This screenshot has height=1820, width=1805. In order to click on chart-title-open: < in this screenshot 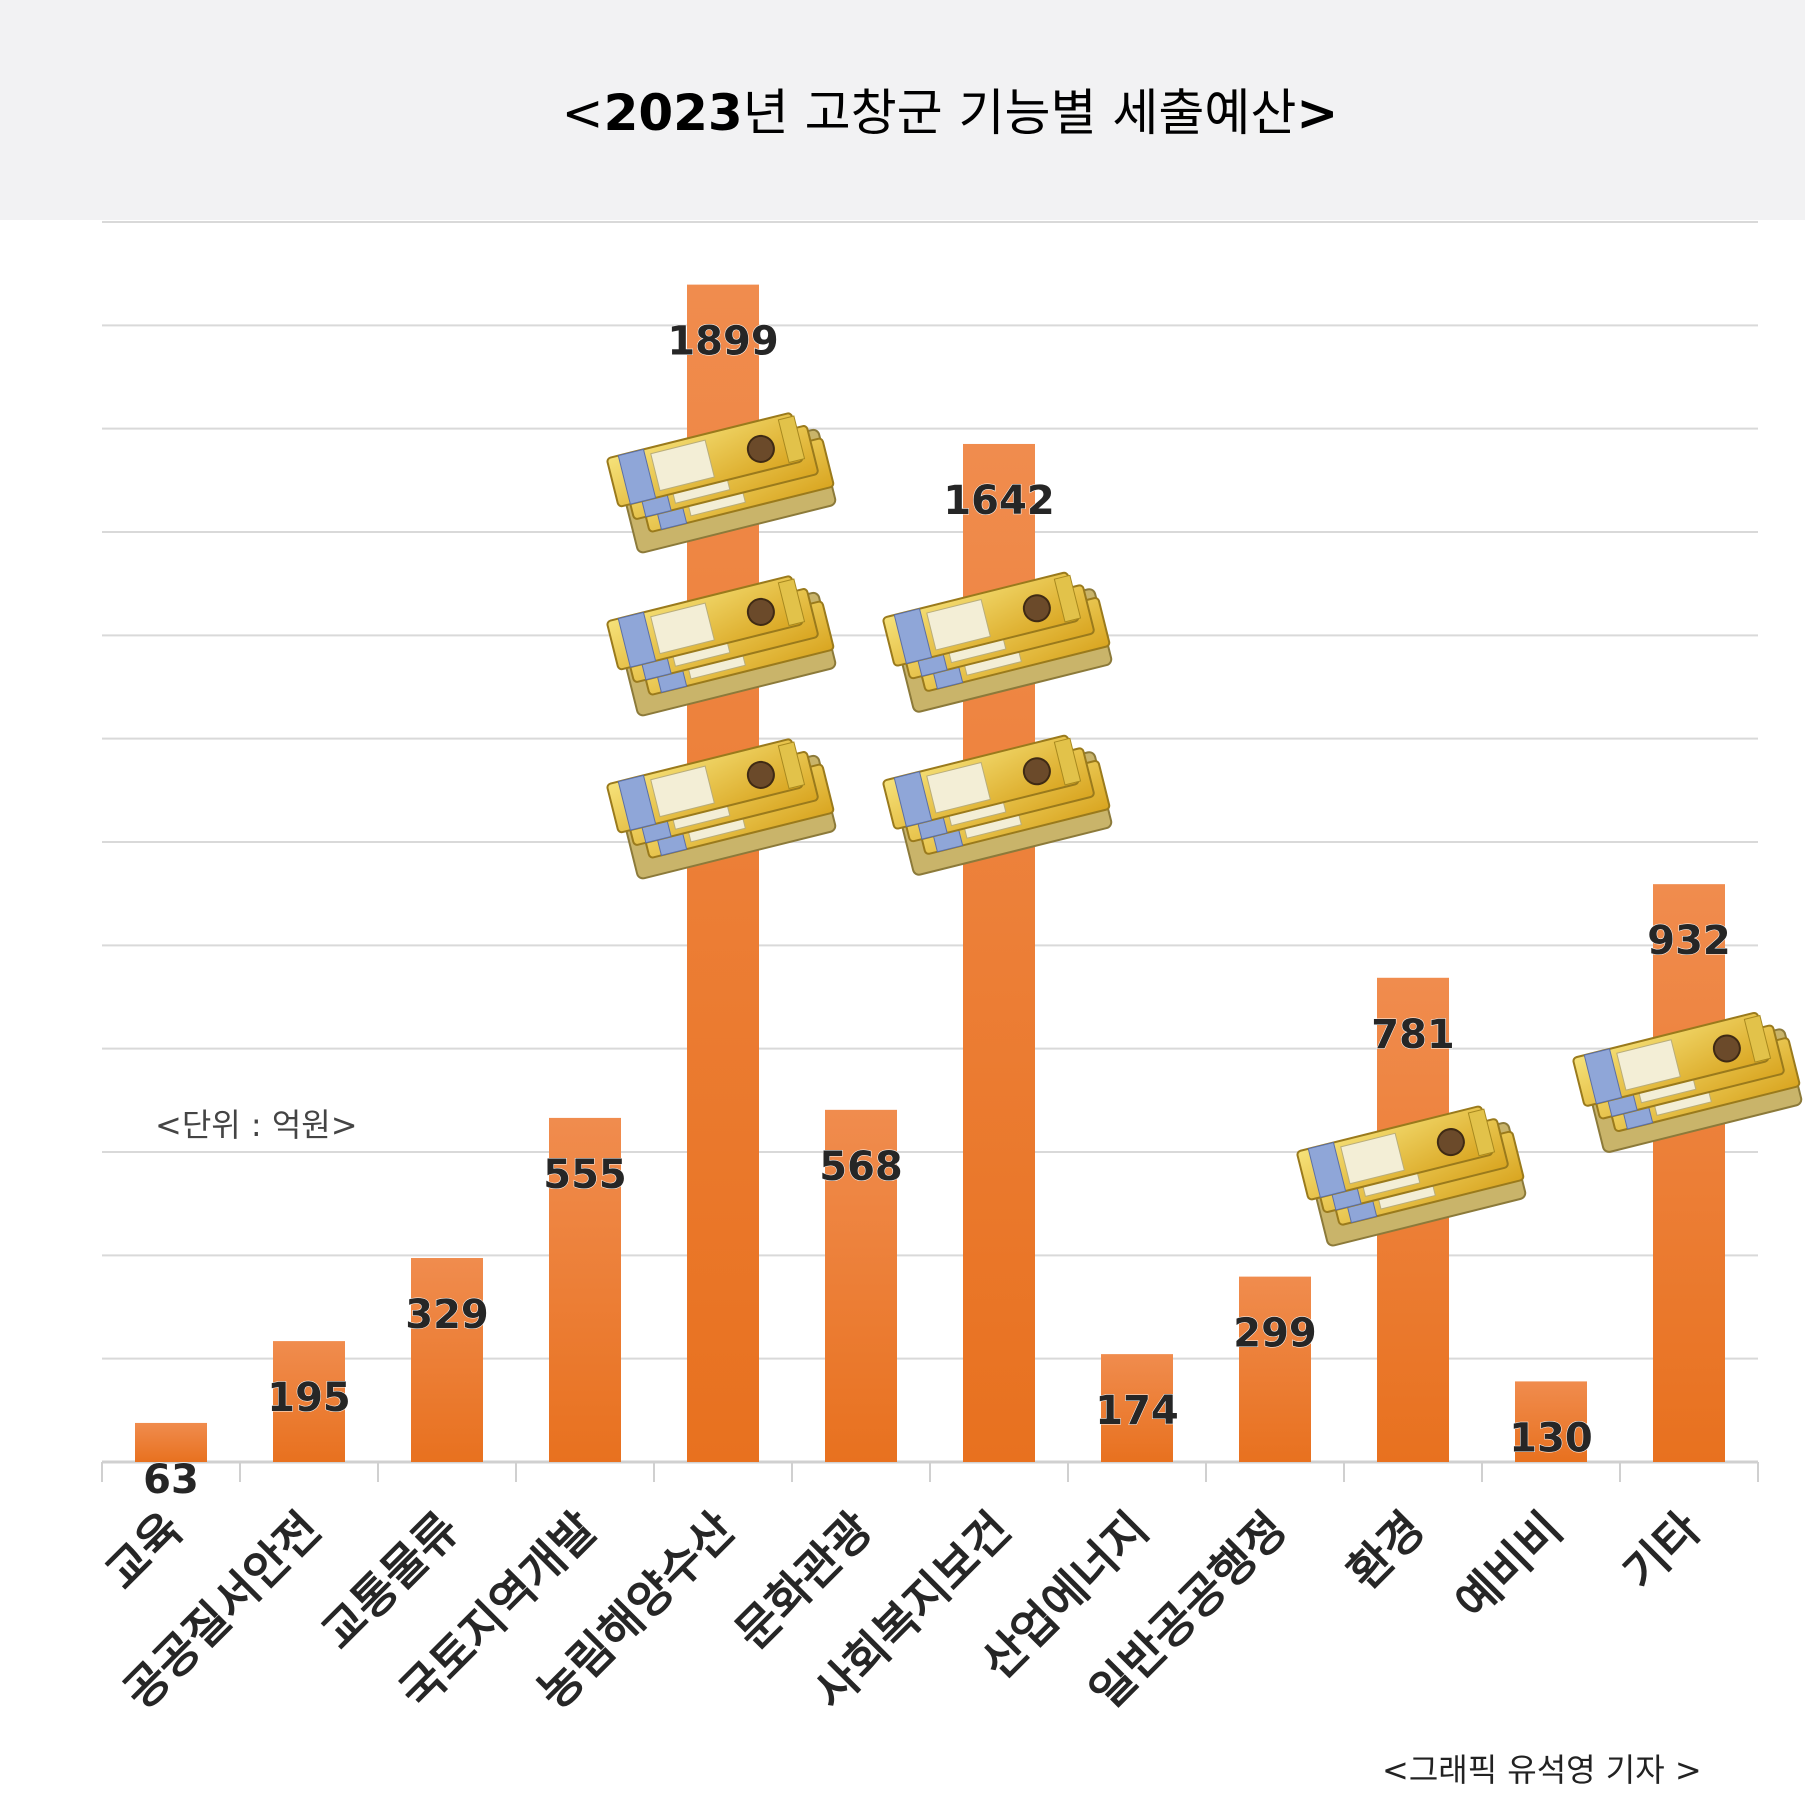, I will do `click(582, 113)`.